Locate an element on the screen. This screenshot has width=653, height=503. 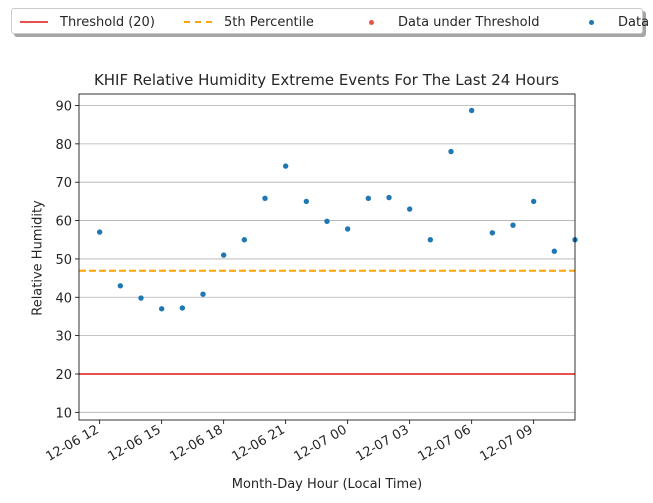
x-tick-label: 12-07 03 is located at coordinates (383, 443).